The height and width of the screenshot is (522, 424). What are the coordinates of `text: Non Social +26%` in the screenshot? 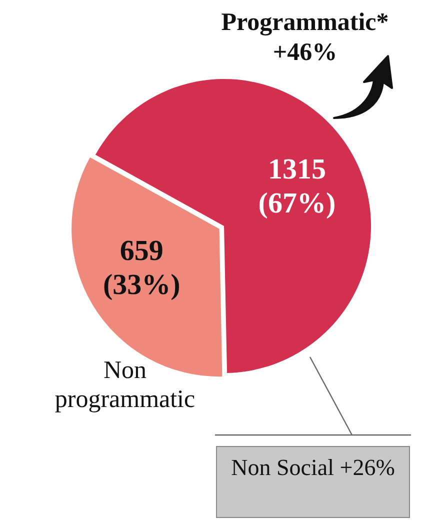 It's located at (313, 482).